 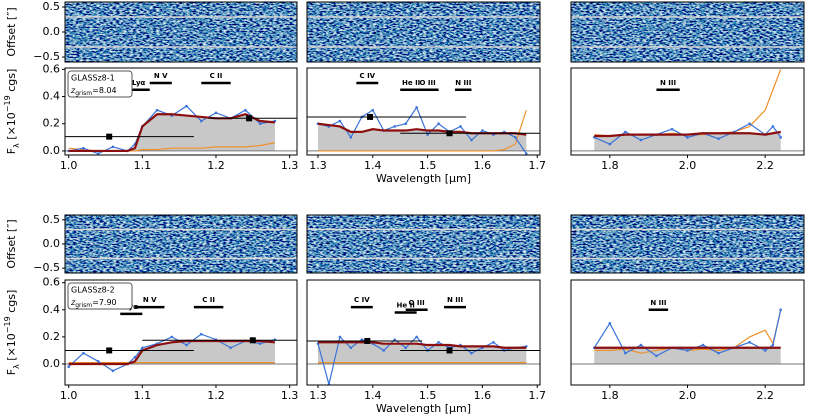 What do you see at coordinates (100, 296) in the screenshot?
I see `annotation-box` at bounding box center [100, 296].